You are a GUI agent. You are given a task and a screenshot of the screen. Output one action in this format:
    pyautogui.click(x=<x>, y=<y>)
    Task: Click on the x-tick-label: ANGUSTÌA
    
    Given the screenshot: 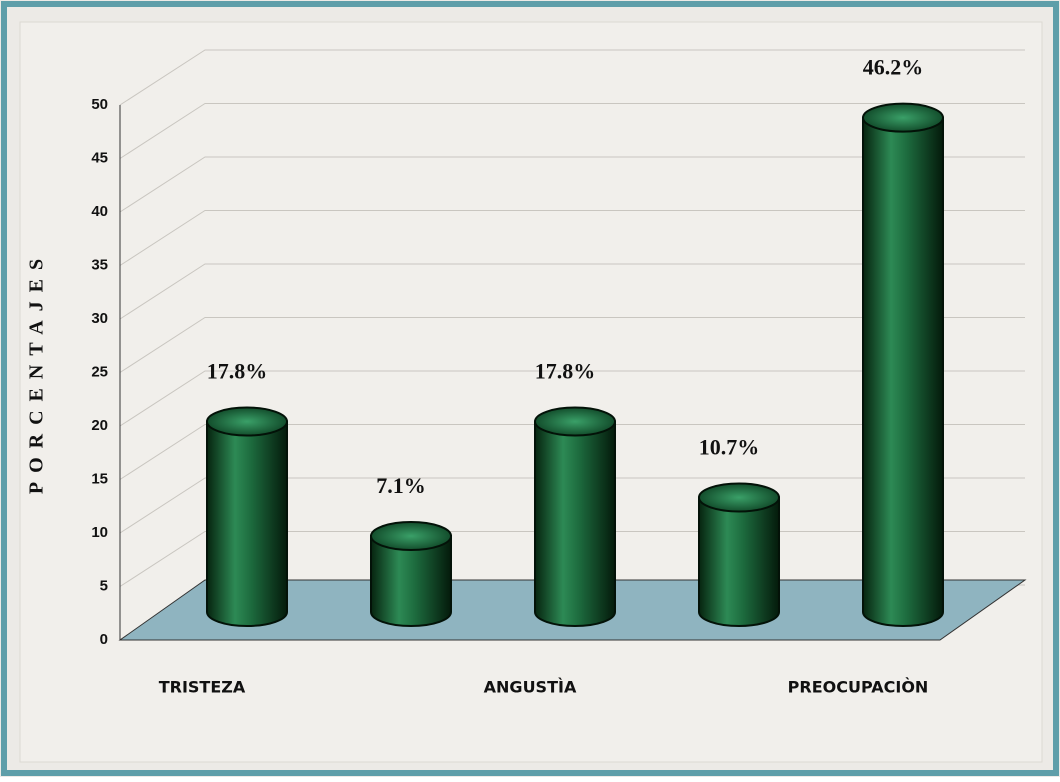 What is the action you would take?
    pyautogui.click(x=530, y=687)
    